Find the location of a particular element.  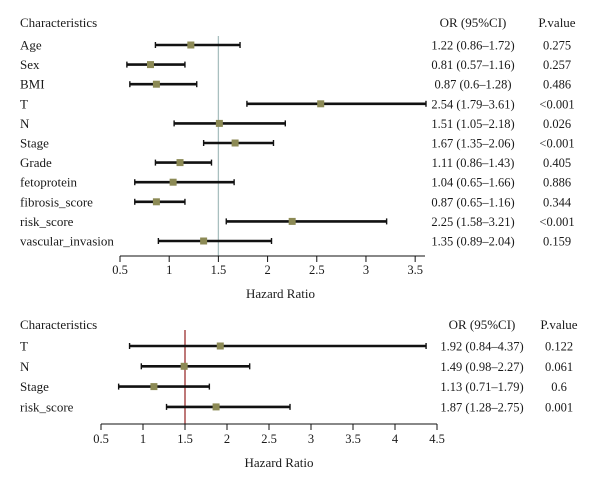

p-value: 0.486 is located at coordinates (557, 85).